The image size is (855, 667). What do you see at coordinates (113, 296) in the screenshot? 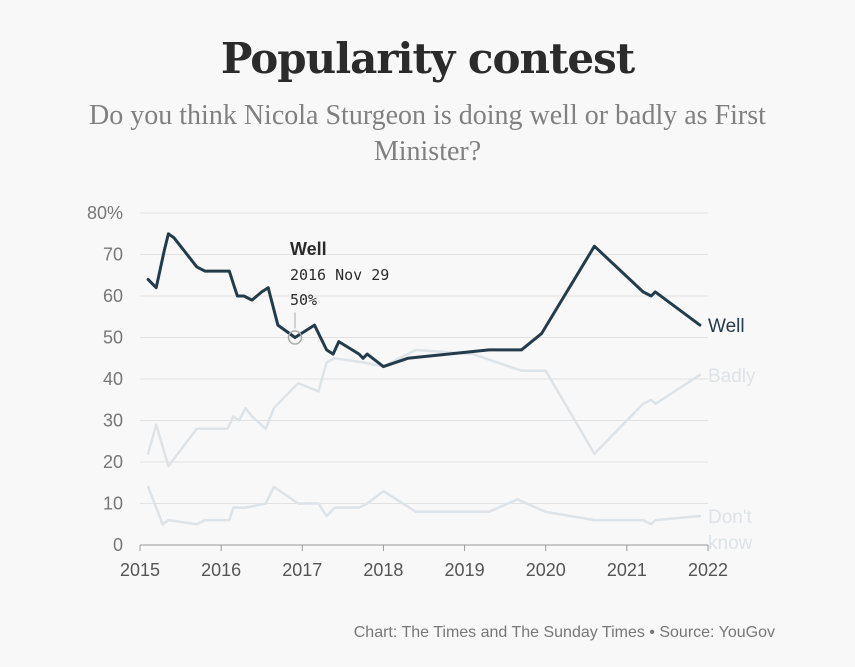
I see `y-tick-label: 60` at bounding box center [113, 296].